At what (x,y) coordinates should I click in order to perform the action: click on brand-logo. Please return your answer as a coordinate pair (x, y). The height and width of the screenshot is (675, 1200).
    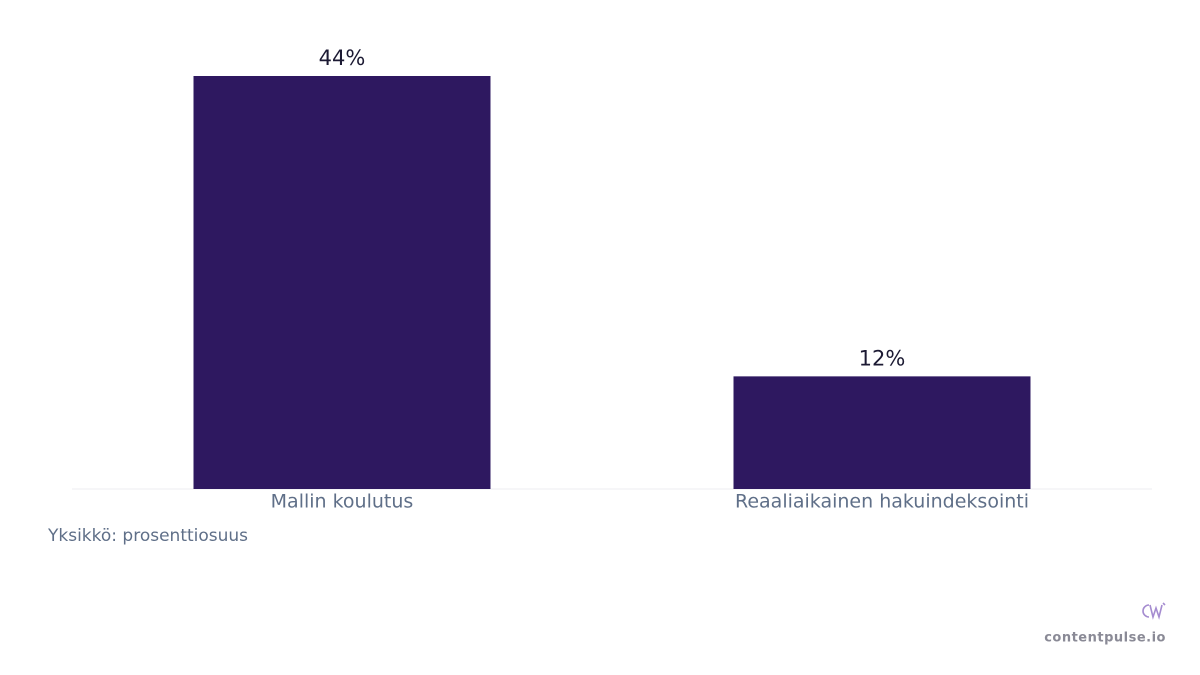
    Looking at the image, I should click on (1154, 611).